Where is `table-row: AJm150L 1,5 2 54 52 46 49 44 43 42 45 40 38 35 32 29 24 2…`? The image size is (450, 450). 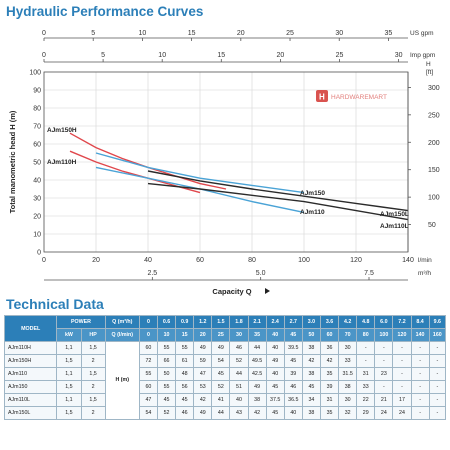
table-row: AJm150L 1,5 2 54 52 46 49 44 43 42 45 40 38 35 32 29 24 2… is located at coordinates (225, 413).